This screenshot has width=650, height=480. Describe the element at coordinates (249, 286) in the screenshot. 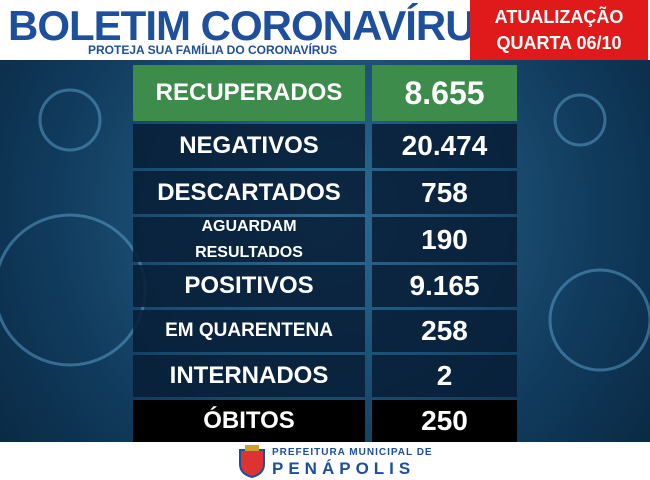

I see `label: POSITIVOS` at that location.